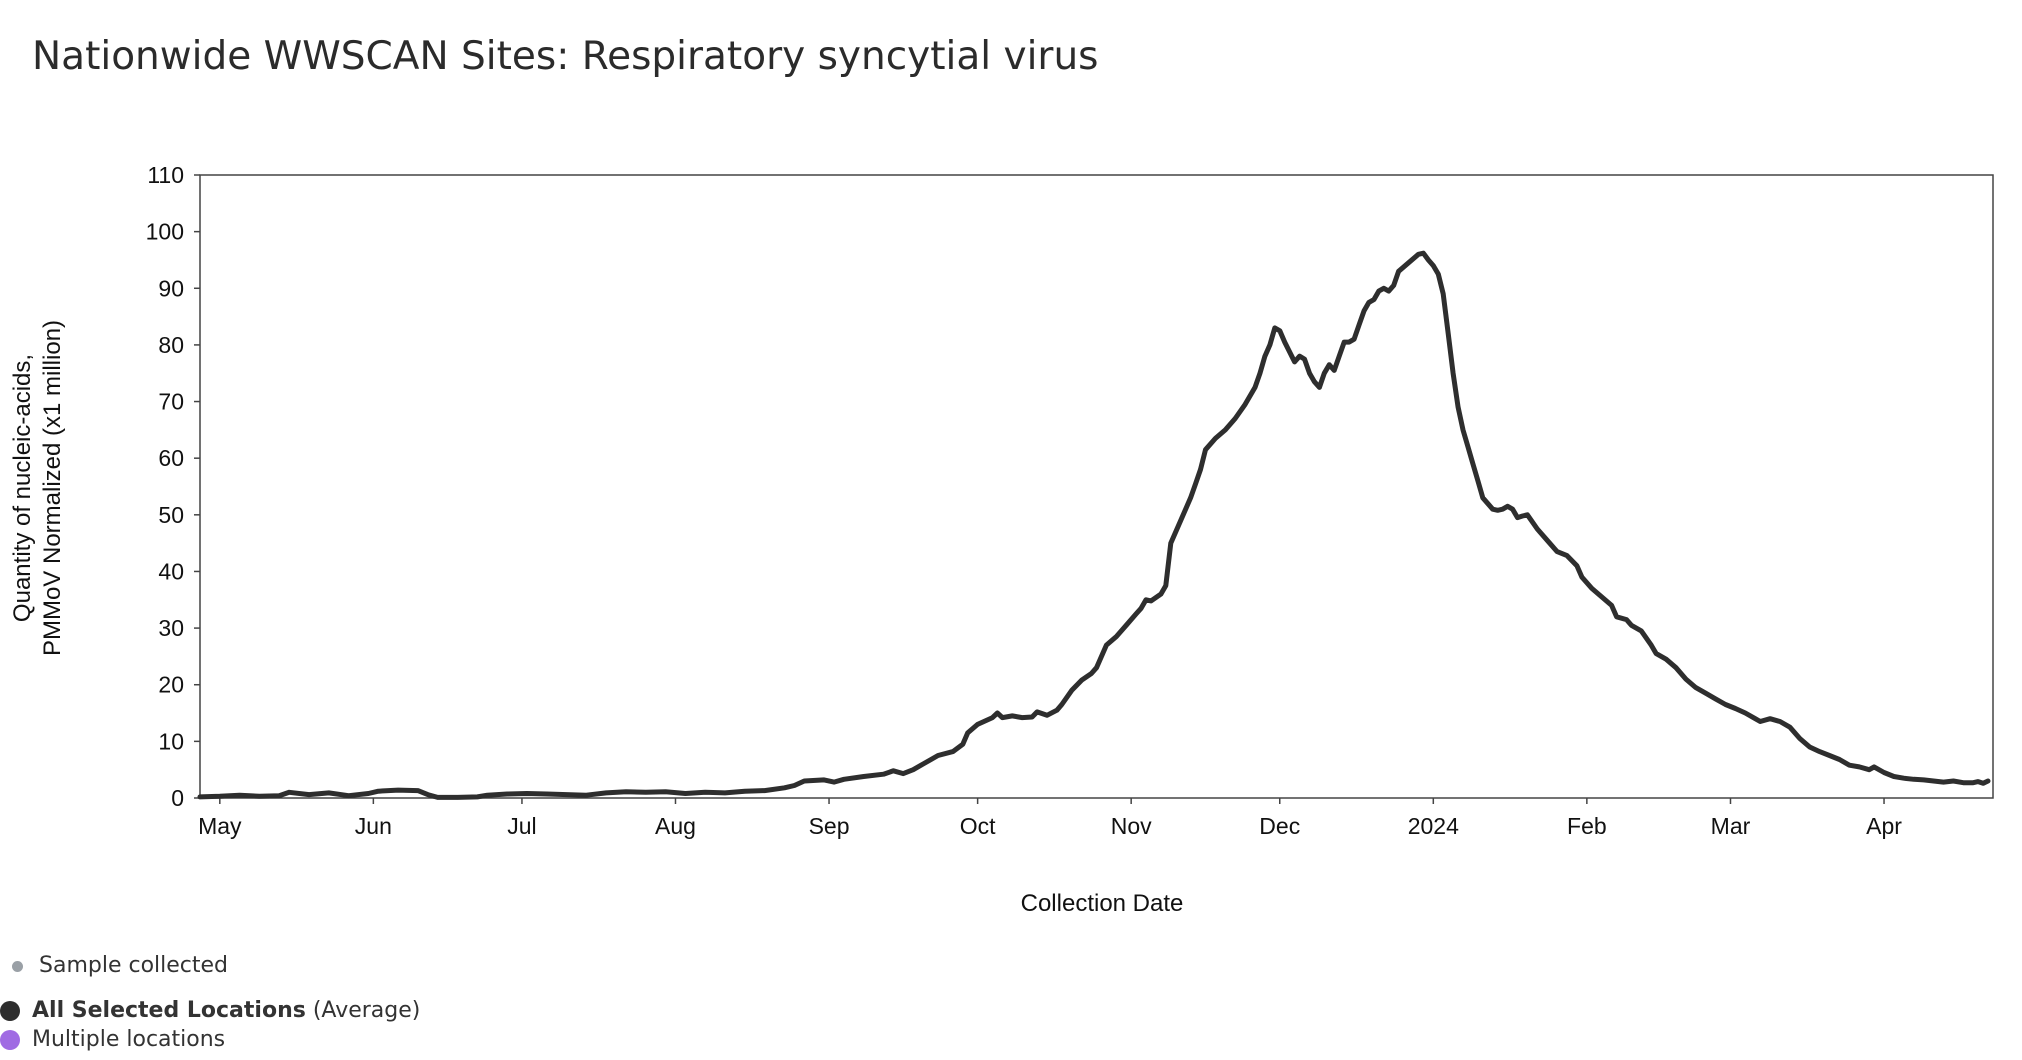  What do you see at coordinates (829, 826) in the screenshot?
I see `x-tick-label: Sep` at bounding box center [829, 826].